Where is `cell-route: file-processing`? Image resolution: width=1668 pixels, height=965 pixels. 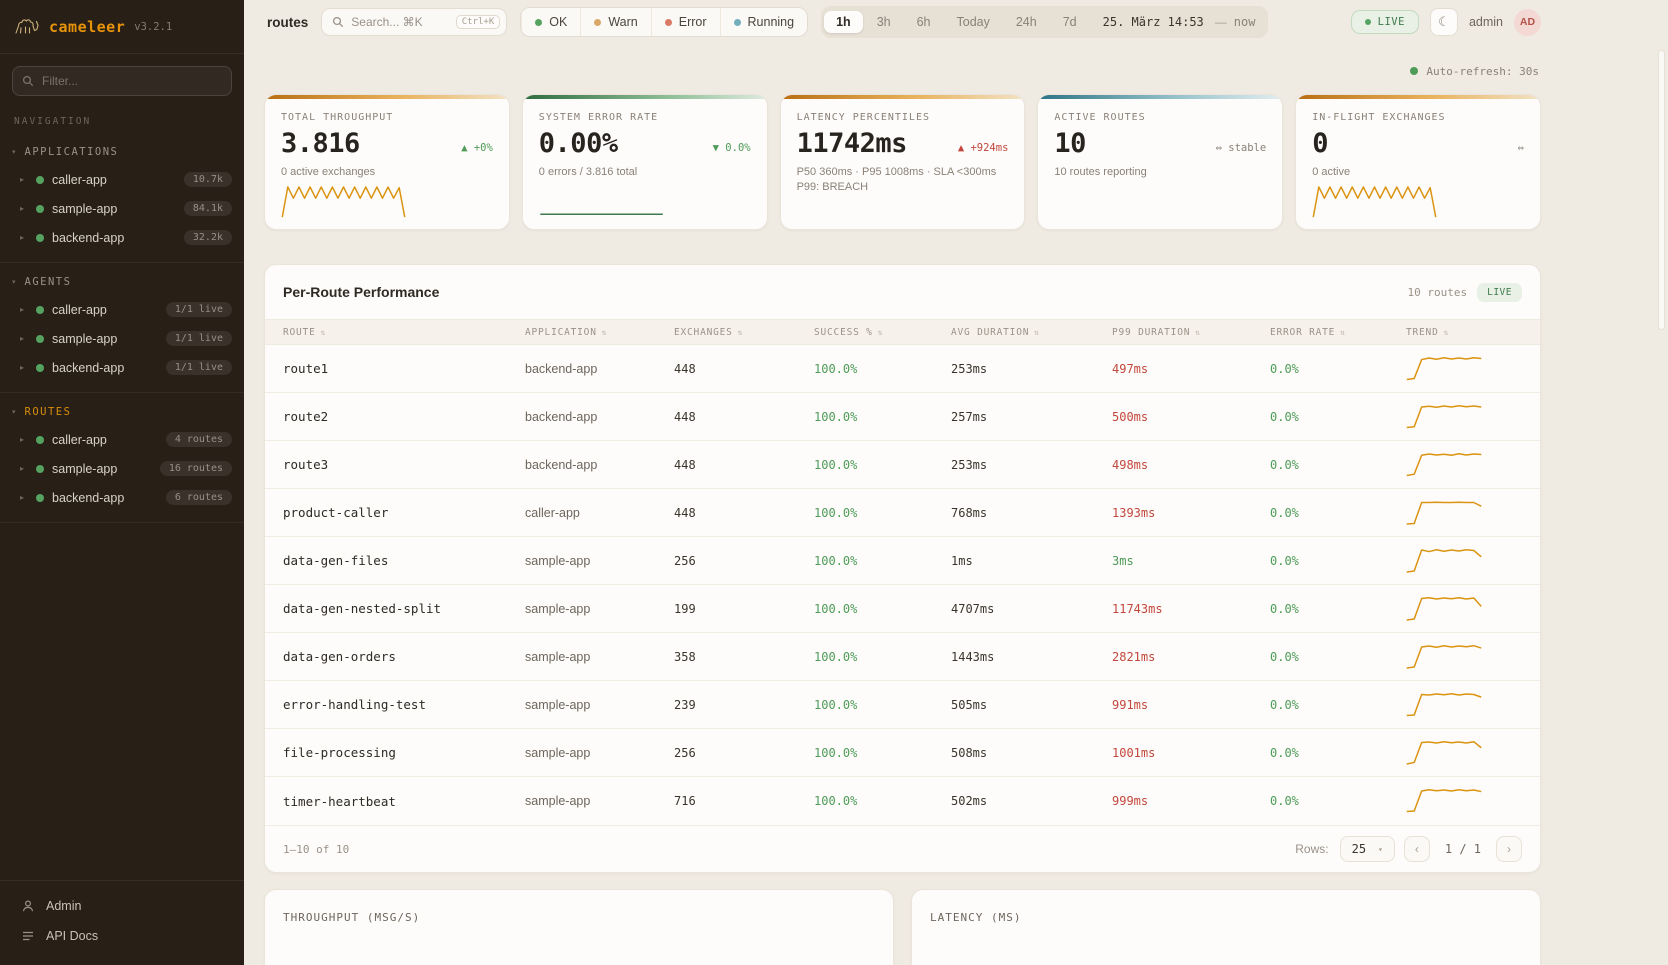 cell-route: file-processing is located at coordinates (339, 752).